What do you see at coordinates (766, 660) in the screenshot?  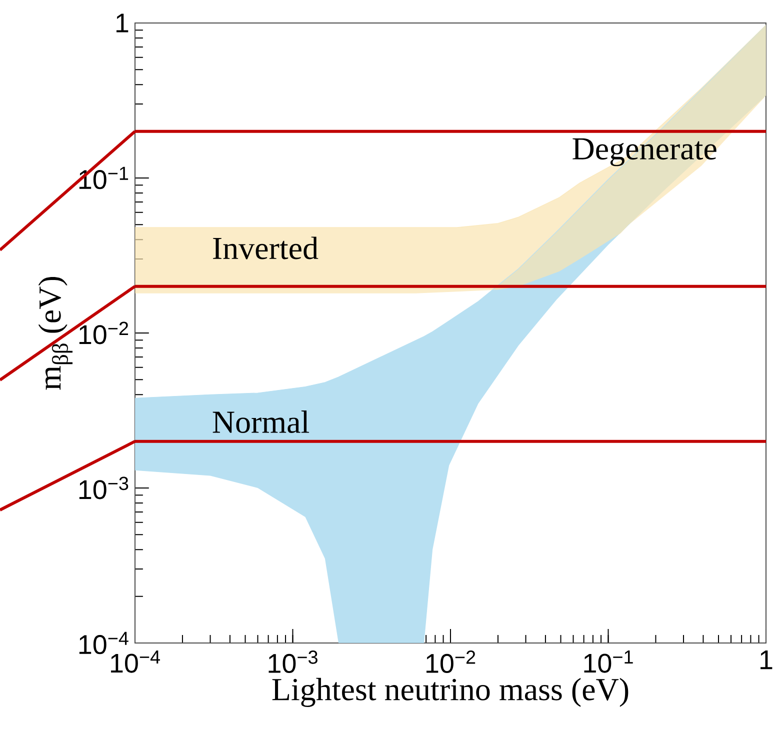 I see `x-tick-label: 1` at bounding box center [766, 660].